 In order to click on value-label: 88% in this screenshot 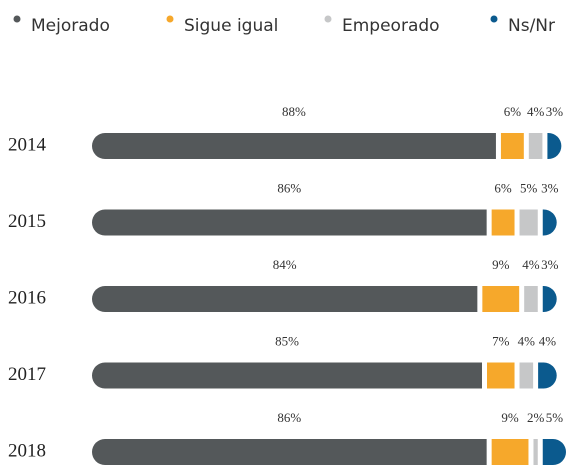, I will do `click(294, 111)`.